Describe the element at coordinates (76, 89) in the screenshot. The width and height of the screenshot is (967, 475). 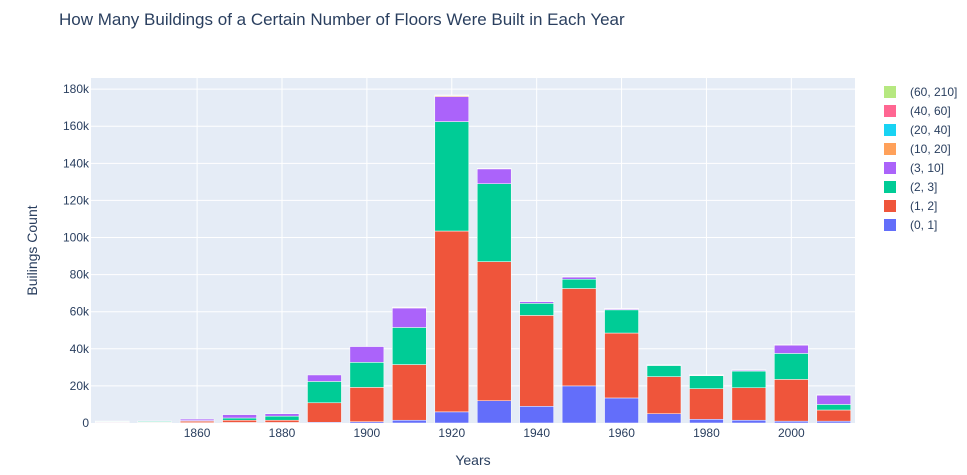
I see `y-tick-label: 180k` at that location.